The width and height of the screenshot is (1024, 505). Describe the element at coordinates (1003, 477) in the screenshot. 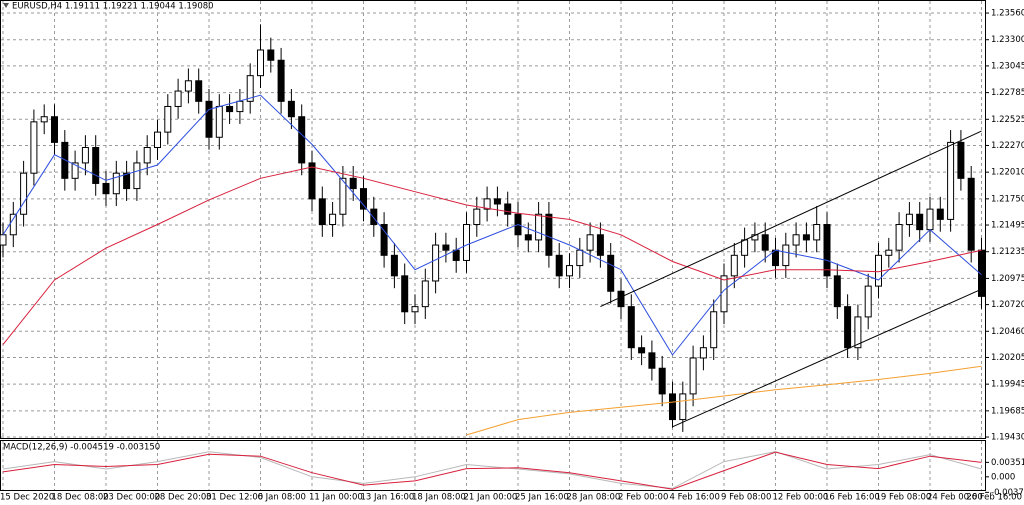

I see `y-tick-label: 0.000` at that location.